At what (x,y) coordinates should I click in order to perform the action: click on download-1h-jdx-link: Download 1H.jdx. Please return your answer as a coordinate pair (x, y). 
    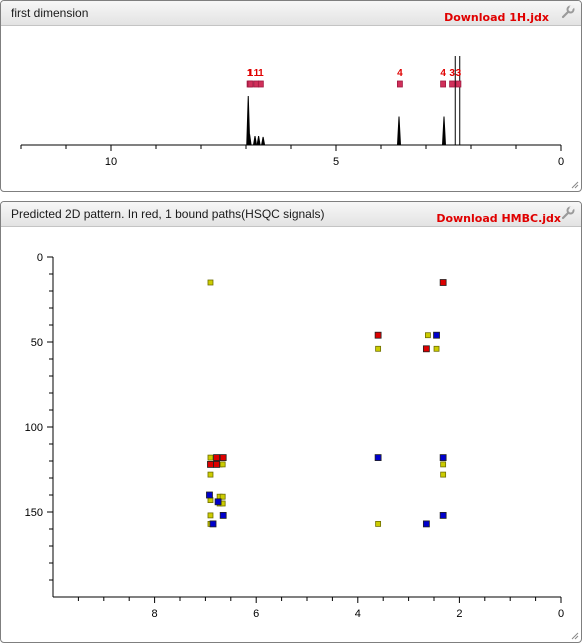
    Looking at the image, I should click on (496, 17).